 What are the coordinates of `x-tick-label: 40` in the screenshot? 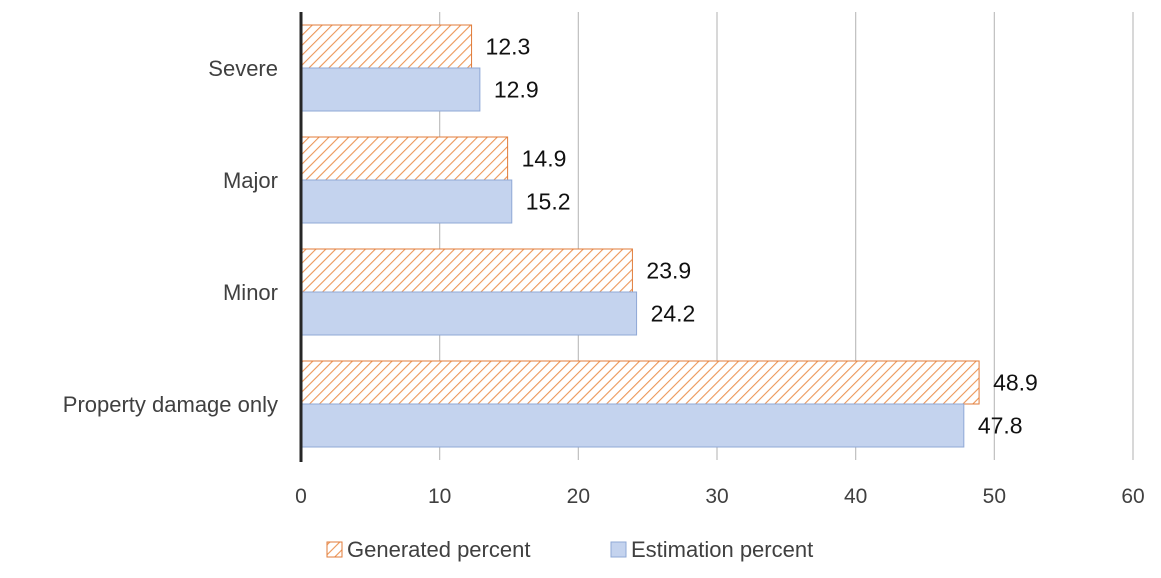 It's located at (855, 496).